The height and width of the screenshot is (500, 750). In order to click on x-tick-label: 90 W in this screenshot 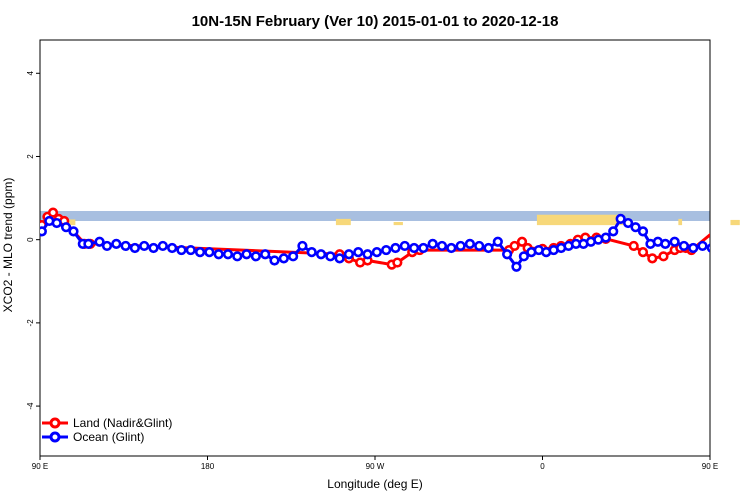, I will do `click(375, 466)`.